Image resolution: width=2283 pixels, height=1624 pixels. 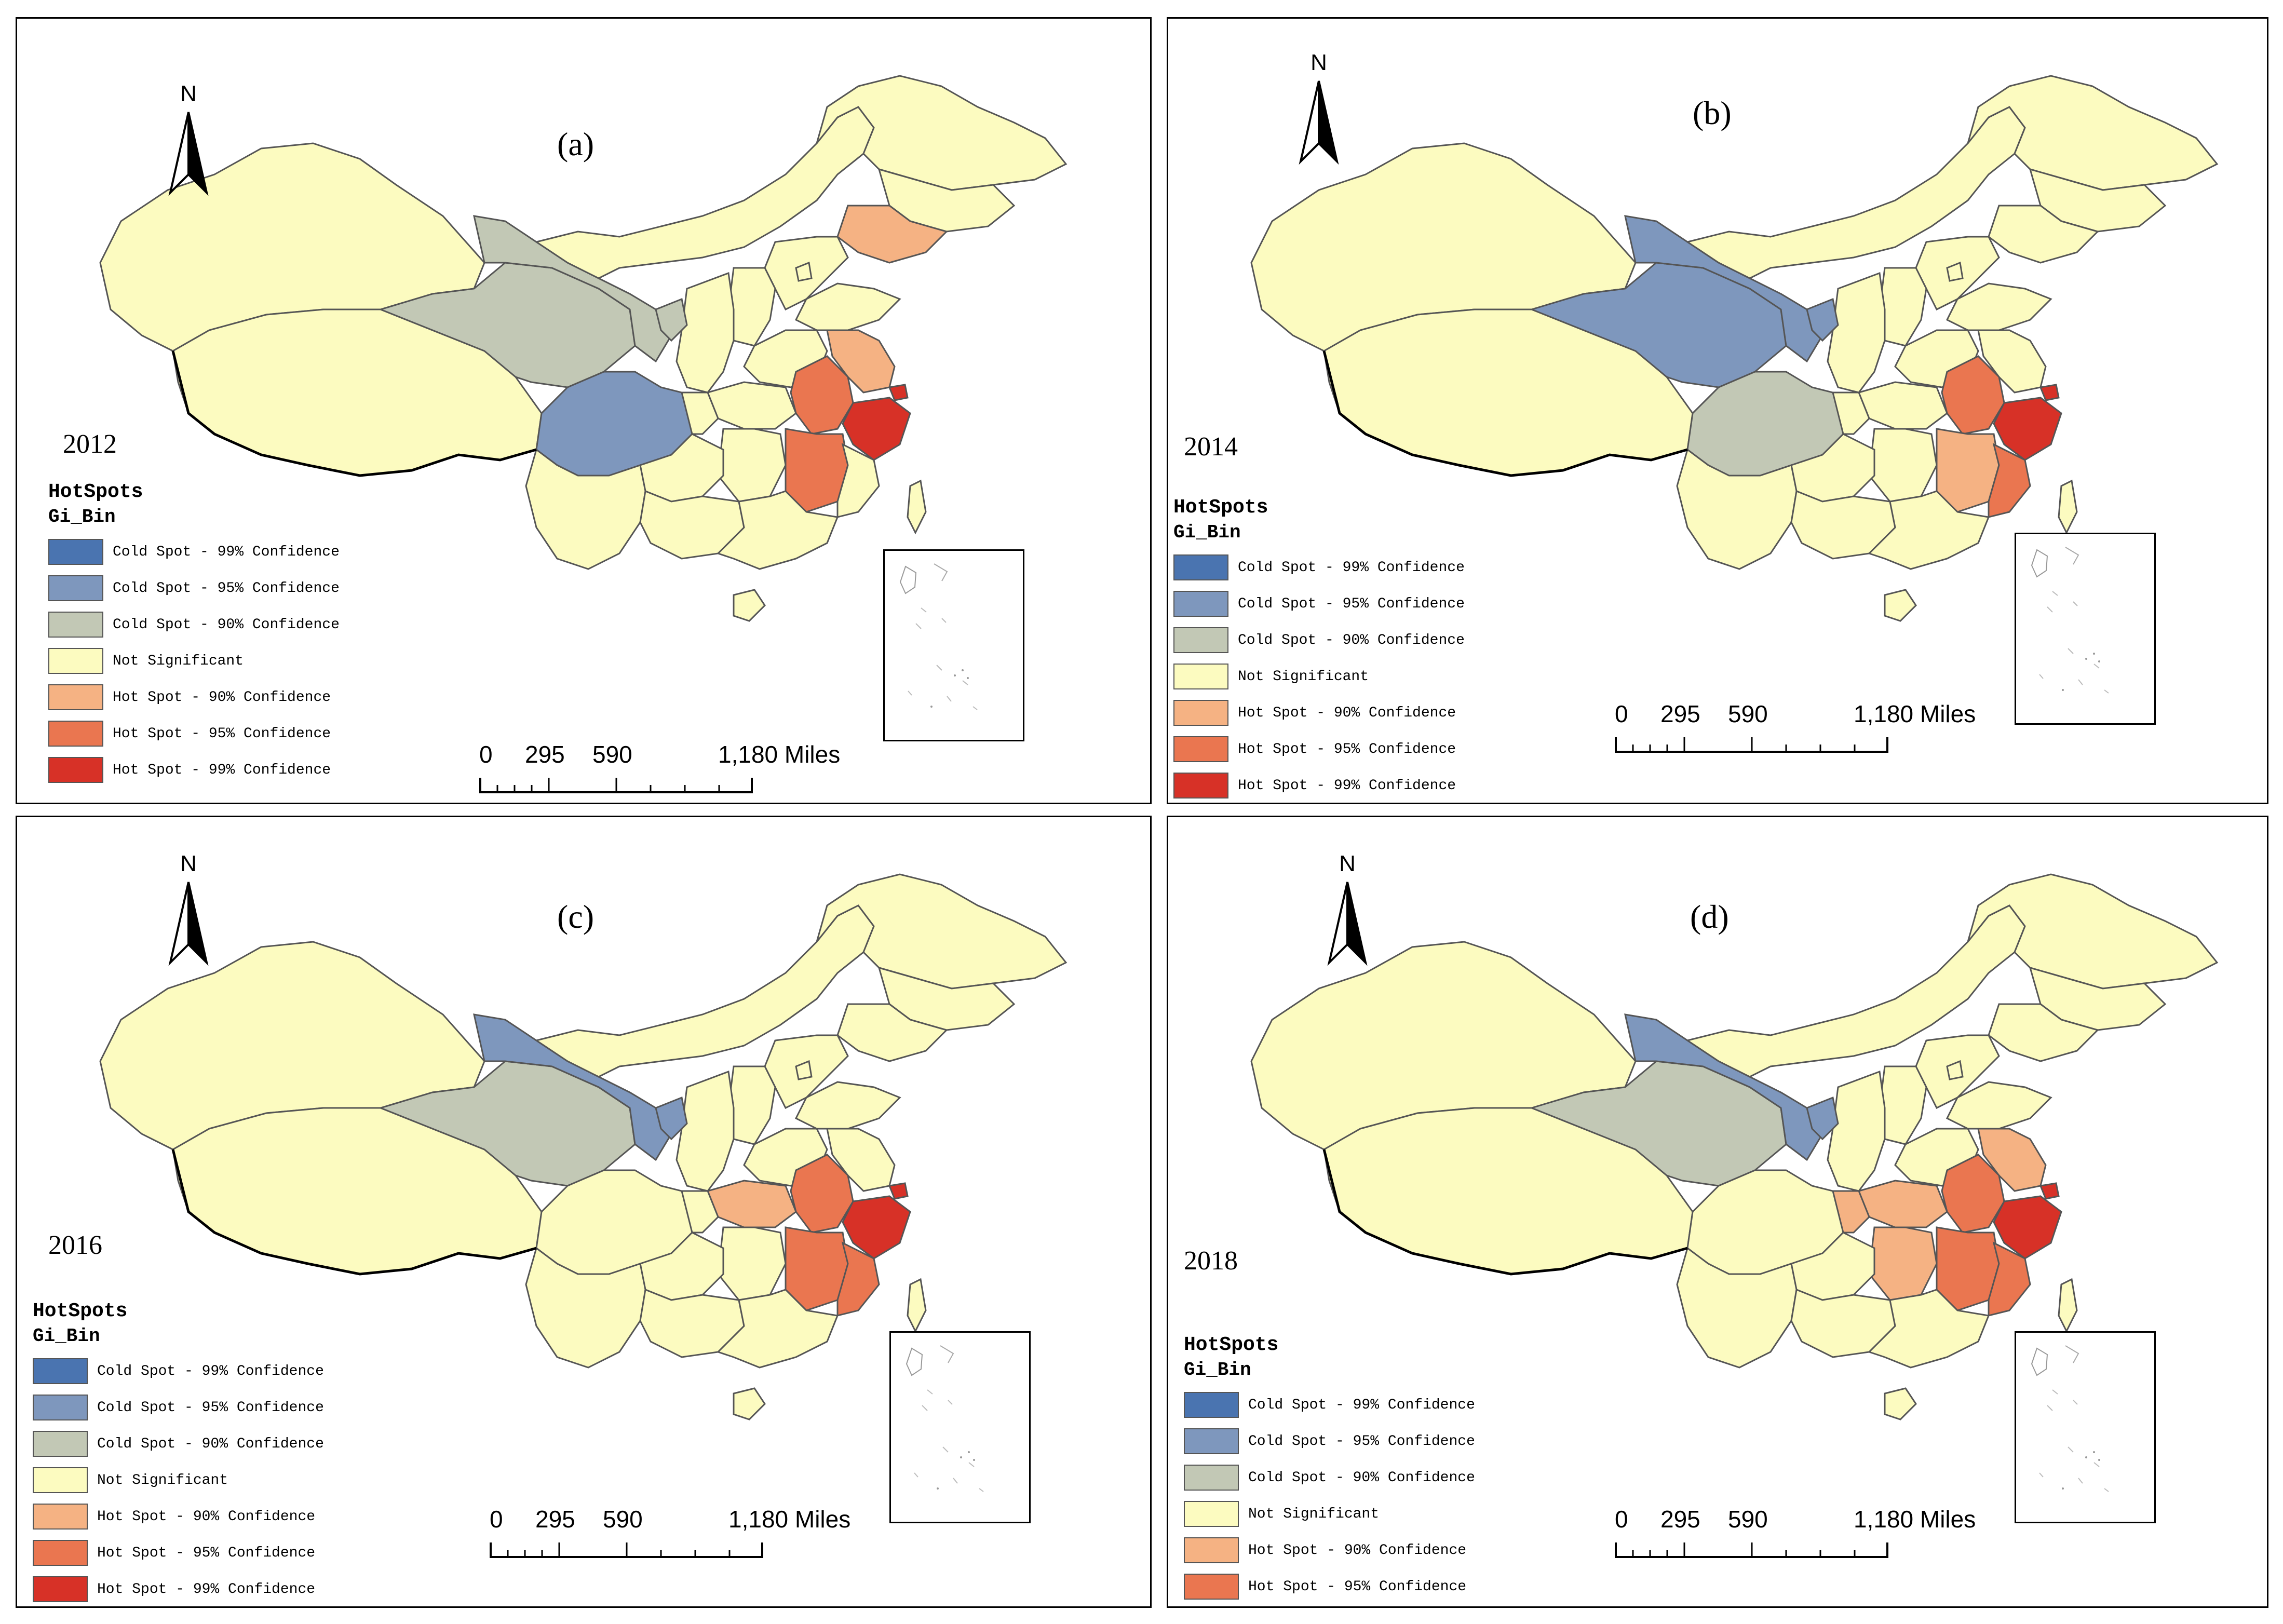 What do you see at coordinates (960, 1427) in the screenshot?
I see `south-china-sea-inset` at bounding box center [960, 1427].